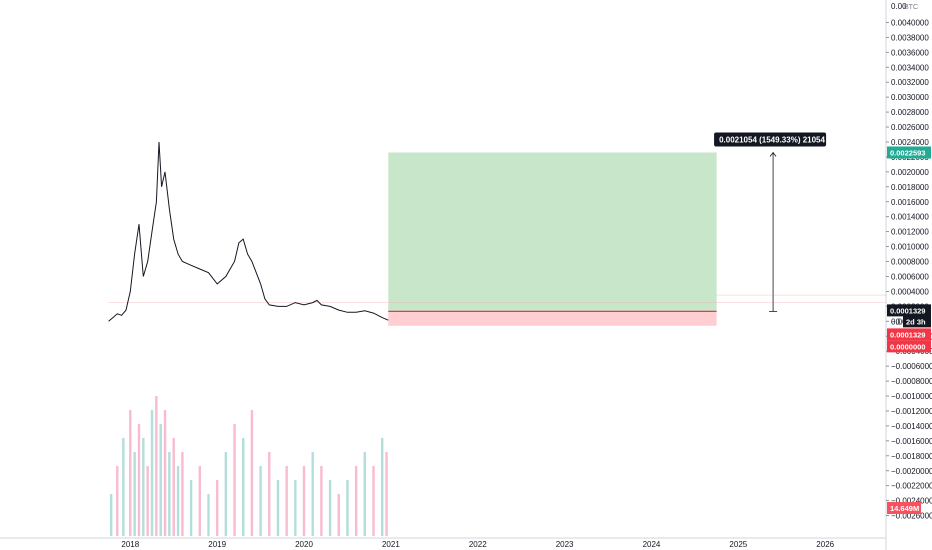 This screenshot has height=550, width=932. I want to click on y-tick-label: −0.0008000, so click(911, 381).